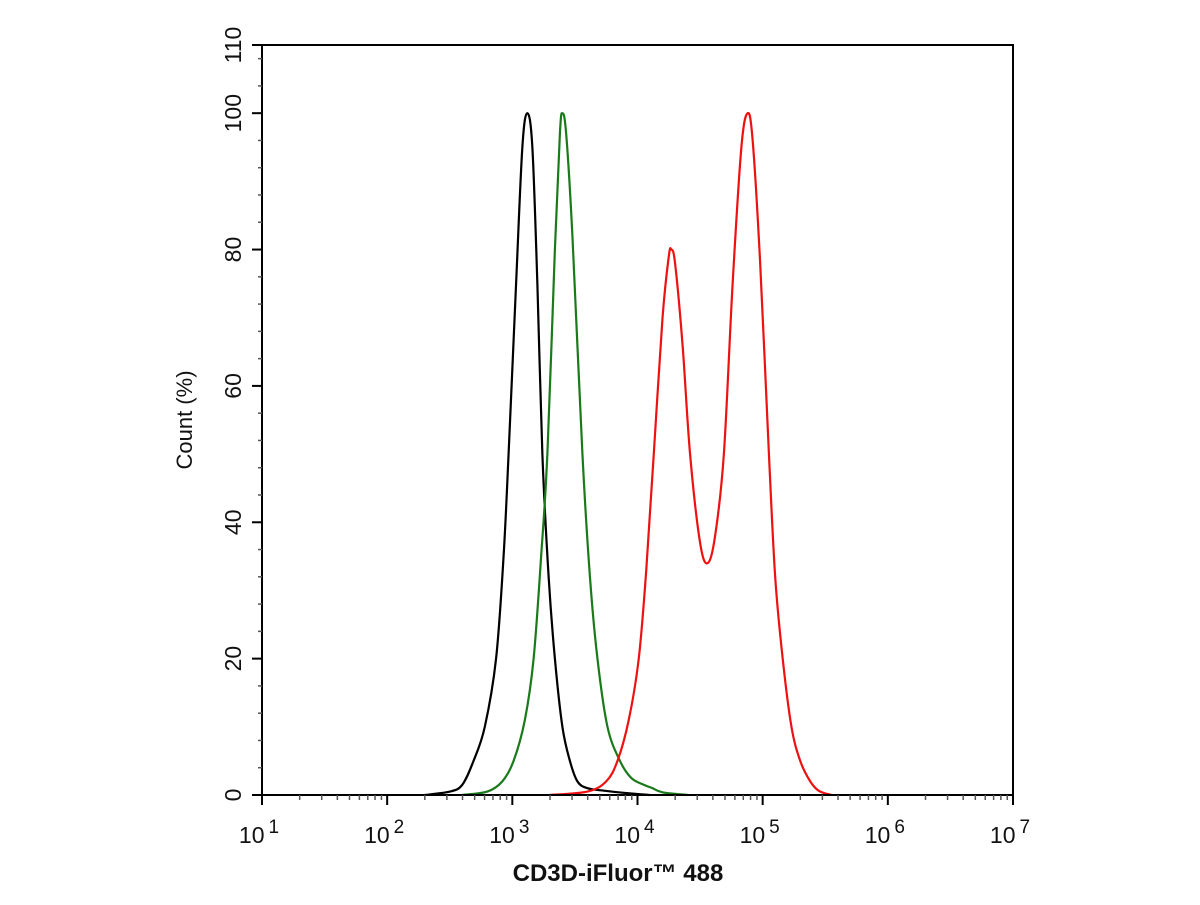  I want to click on y-tick-label: 60, so click(233, 386).